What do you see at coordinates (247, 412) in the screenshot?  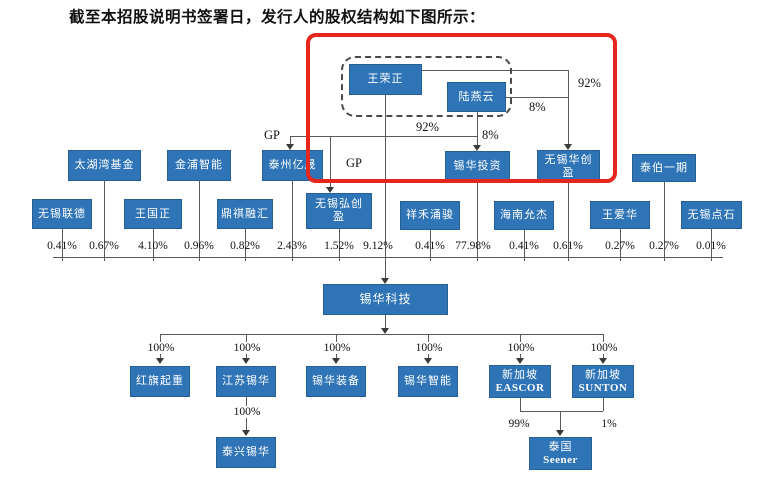 I see `pct-taixing: 100%` at bounding box center [247, 412].